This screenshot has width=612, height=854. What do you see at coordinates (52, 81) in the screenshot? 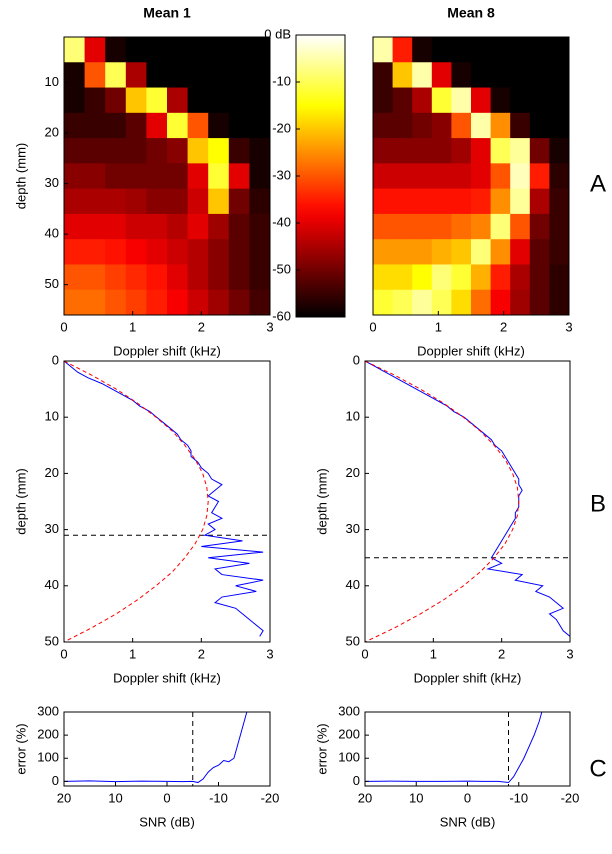
I see `y-tick-label: 10` at bounding box center [52, 81].